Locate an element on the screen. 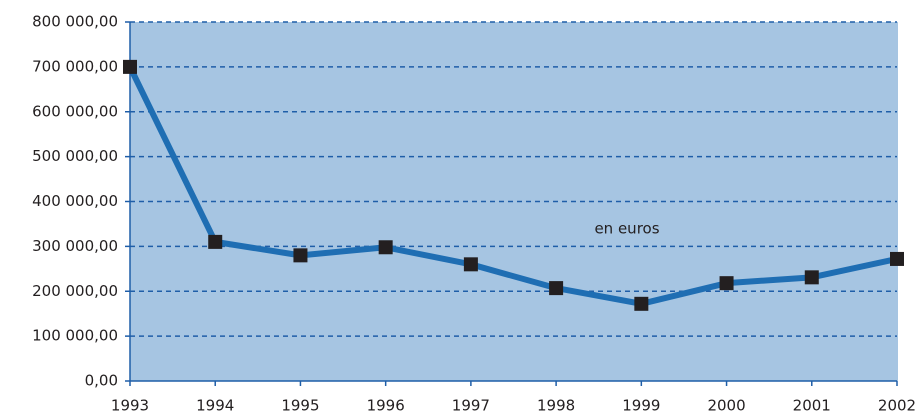  x-tick-label: 2000 is located at coordinates (726, 406).